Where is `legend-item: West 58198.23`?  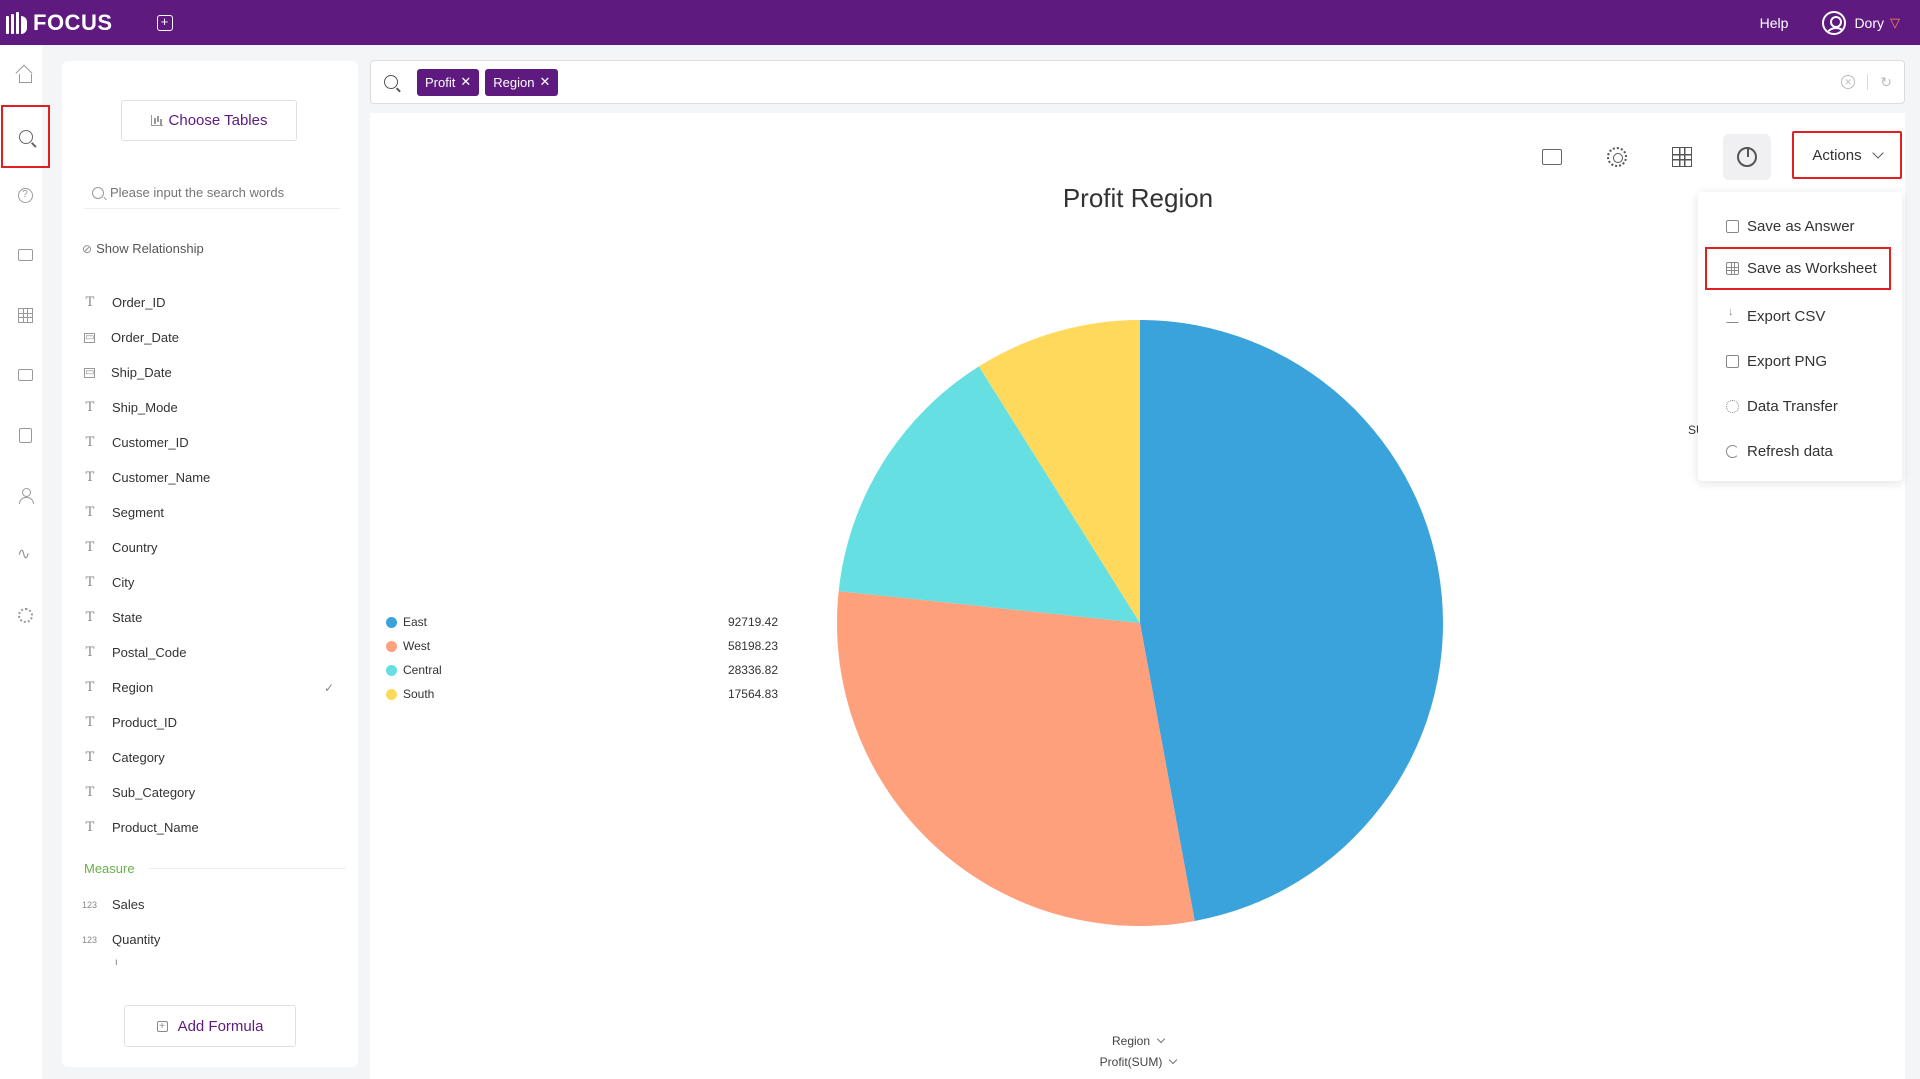 legend-item: West 58198.23 is located at coordinates (582, 646).